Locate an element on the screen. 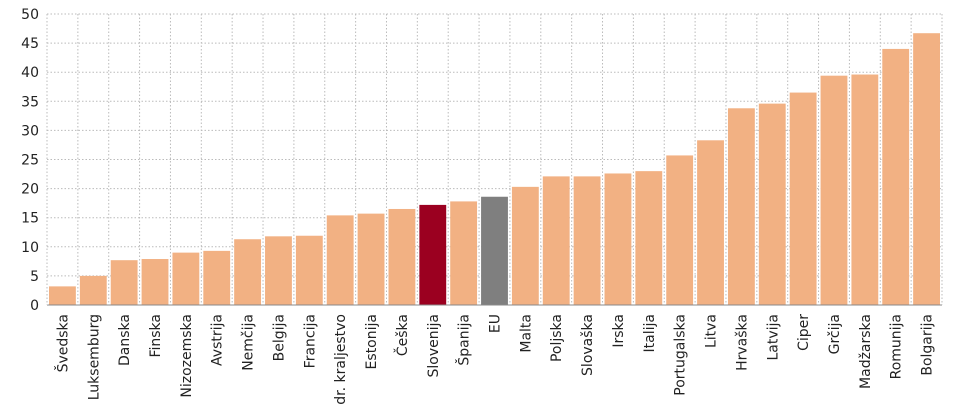 This screenshot has height=410, width=960. x-tick-label-romunija: Romunija is located at coordinates (897, 346).